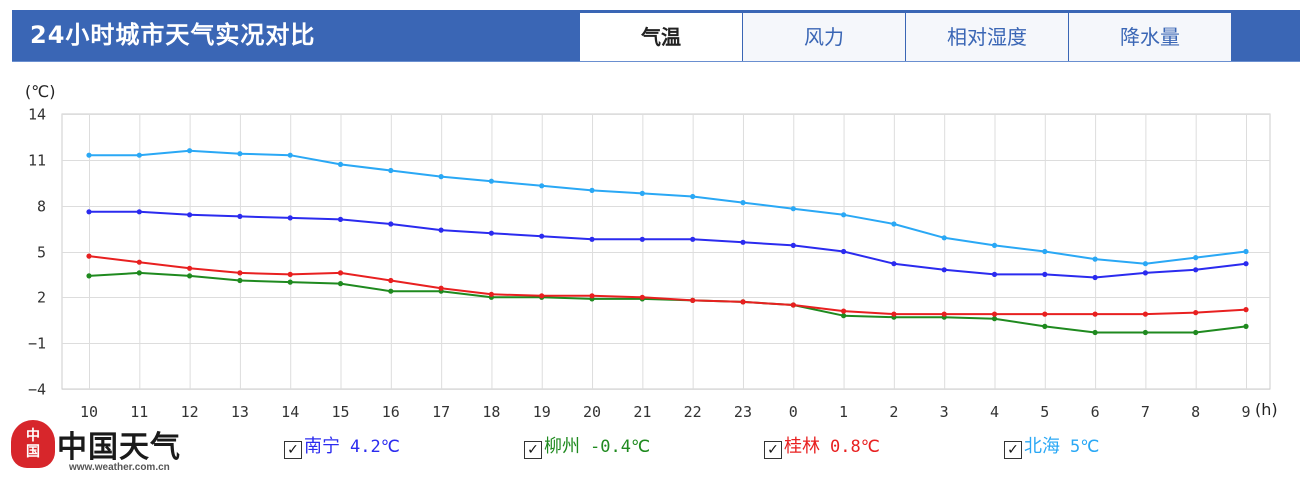  What do you see at coordinates (987, 37) in the screenshot?
I see `tab-humidity: 相对湿度` at bounding box center [987, 37].